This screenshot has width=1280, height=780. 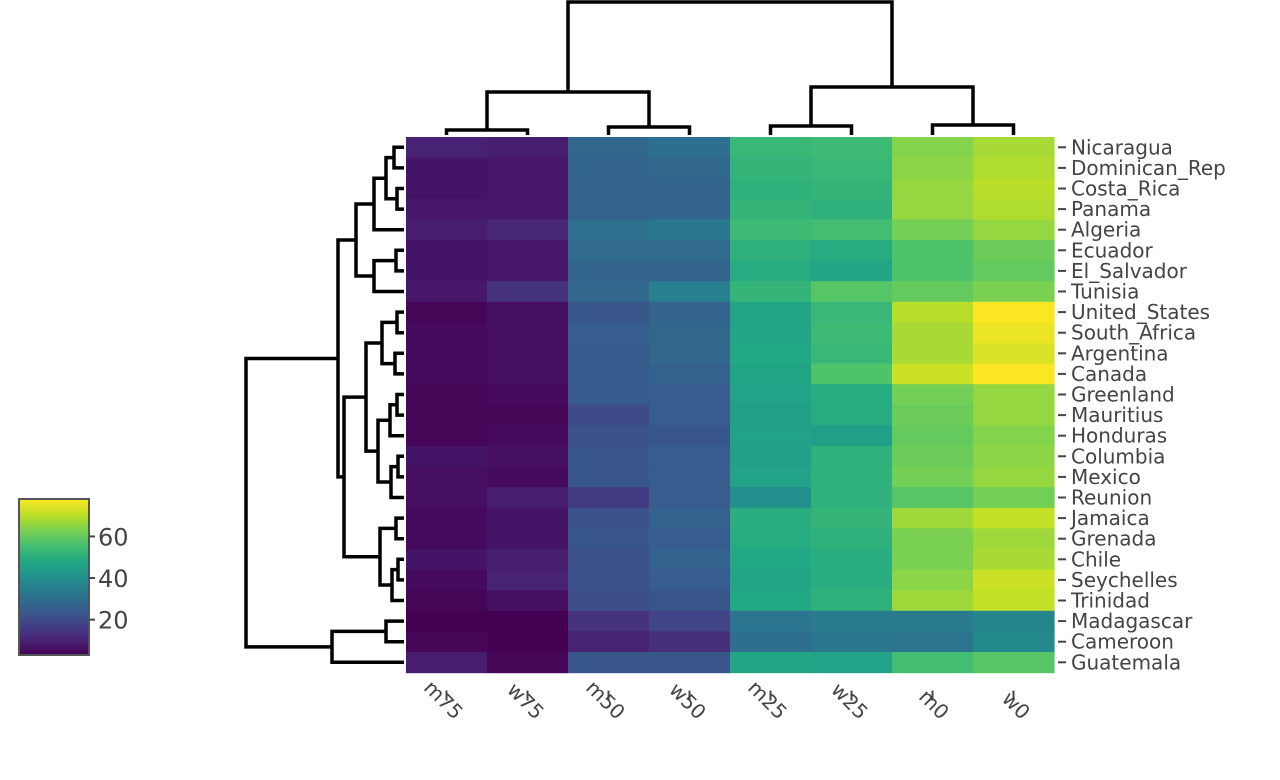 I want to click on column-label: m50, so click(x=605, y=699).